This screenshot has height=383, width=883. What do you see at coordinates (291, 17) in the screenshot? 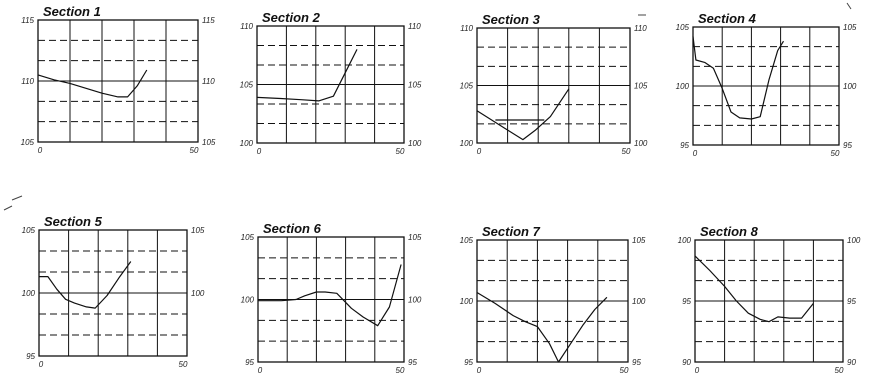
I see `chart-title: Section 2` at bounding box center [291, 17].